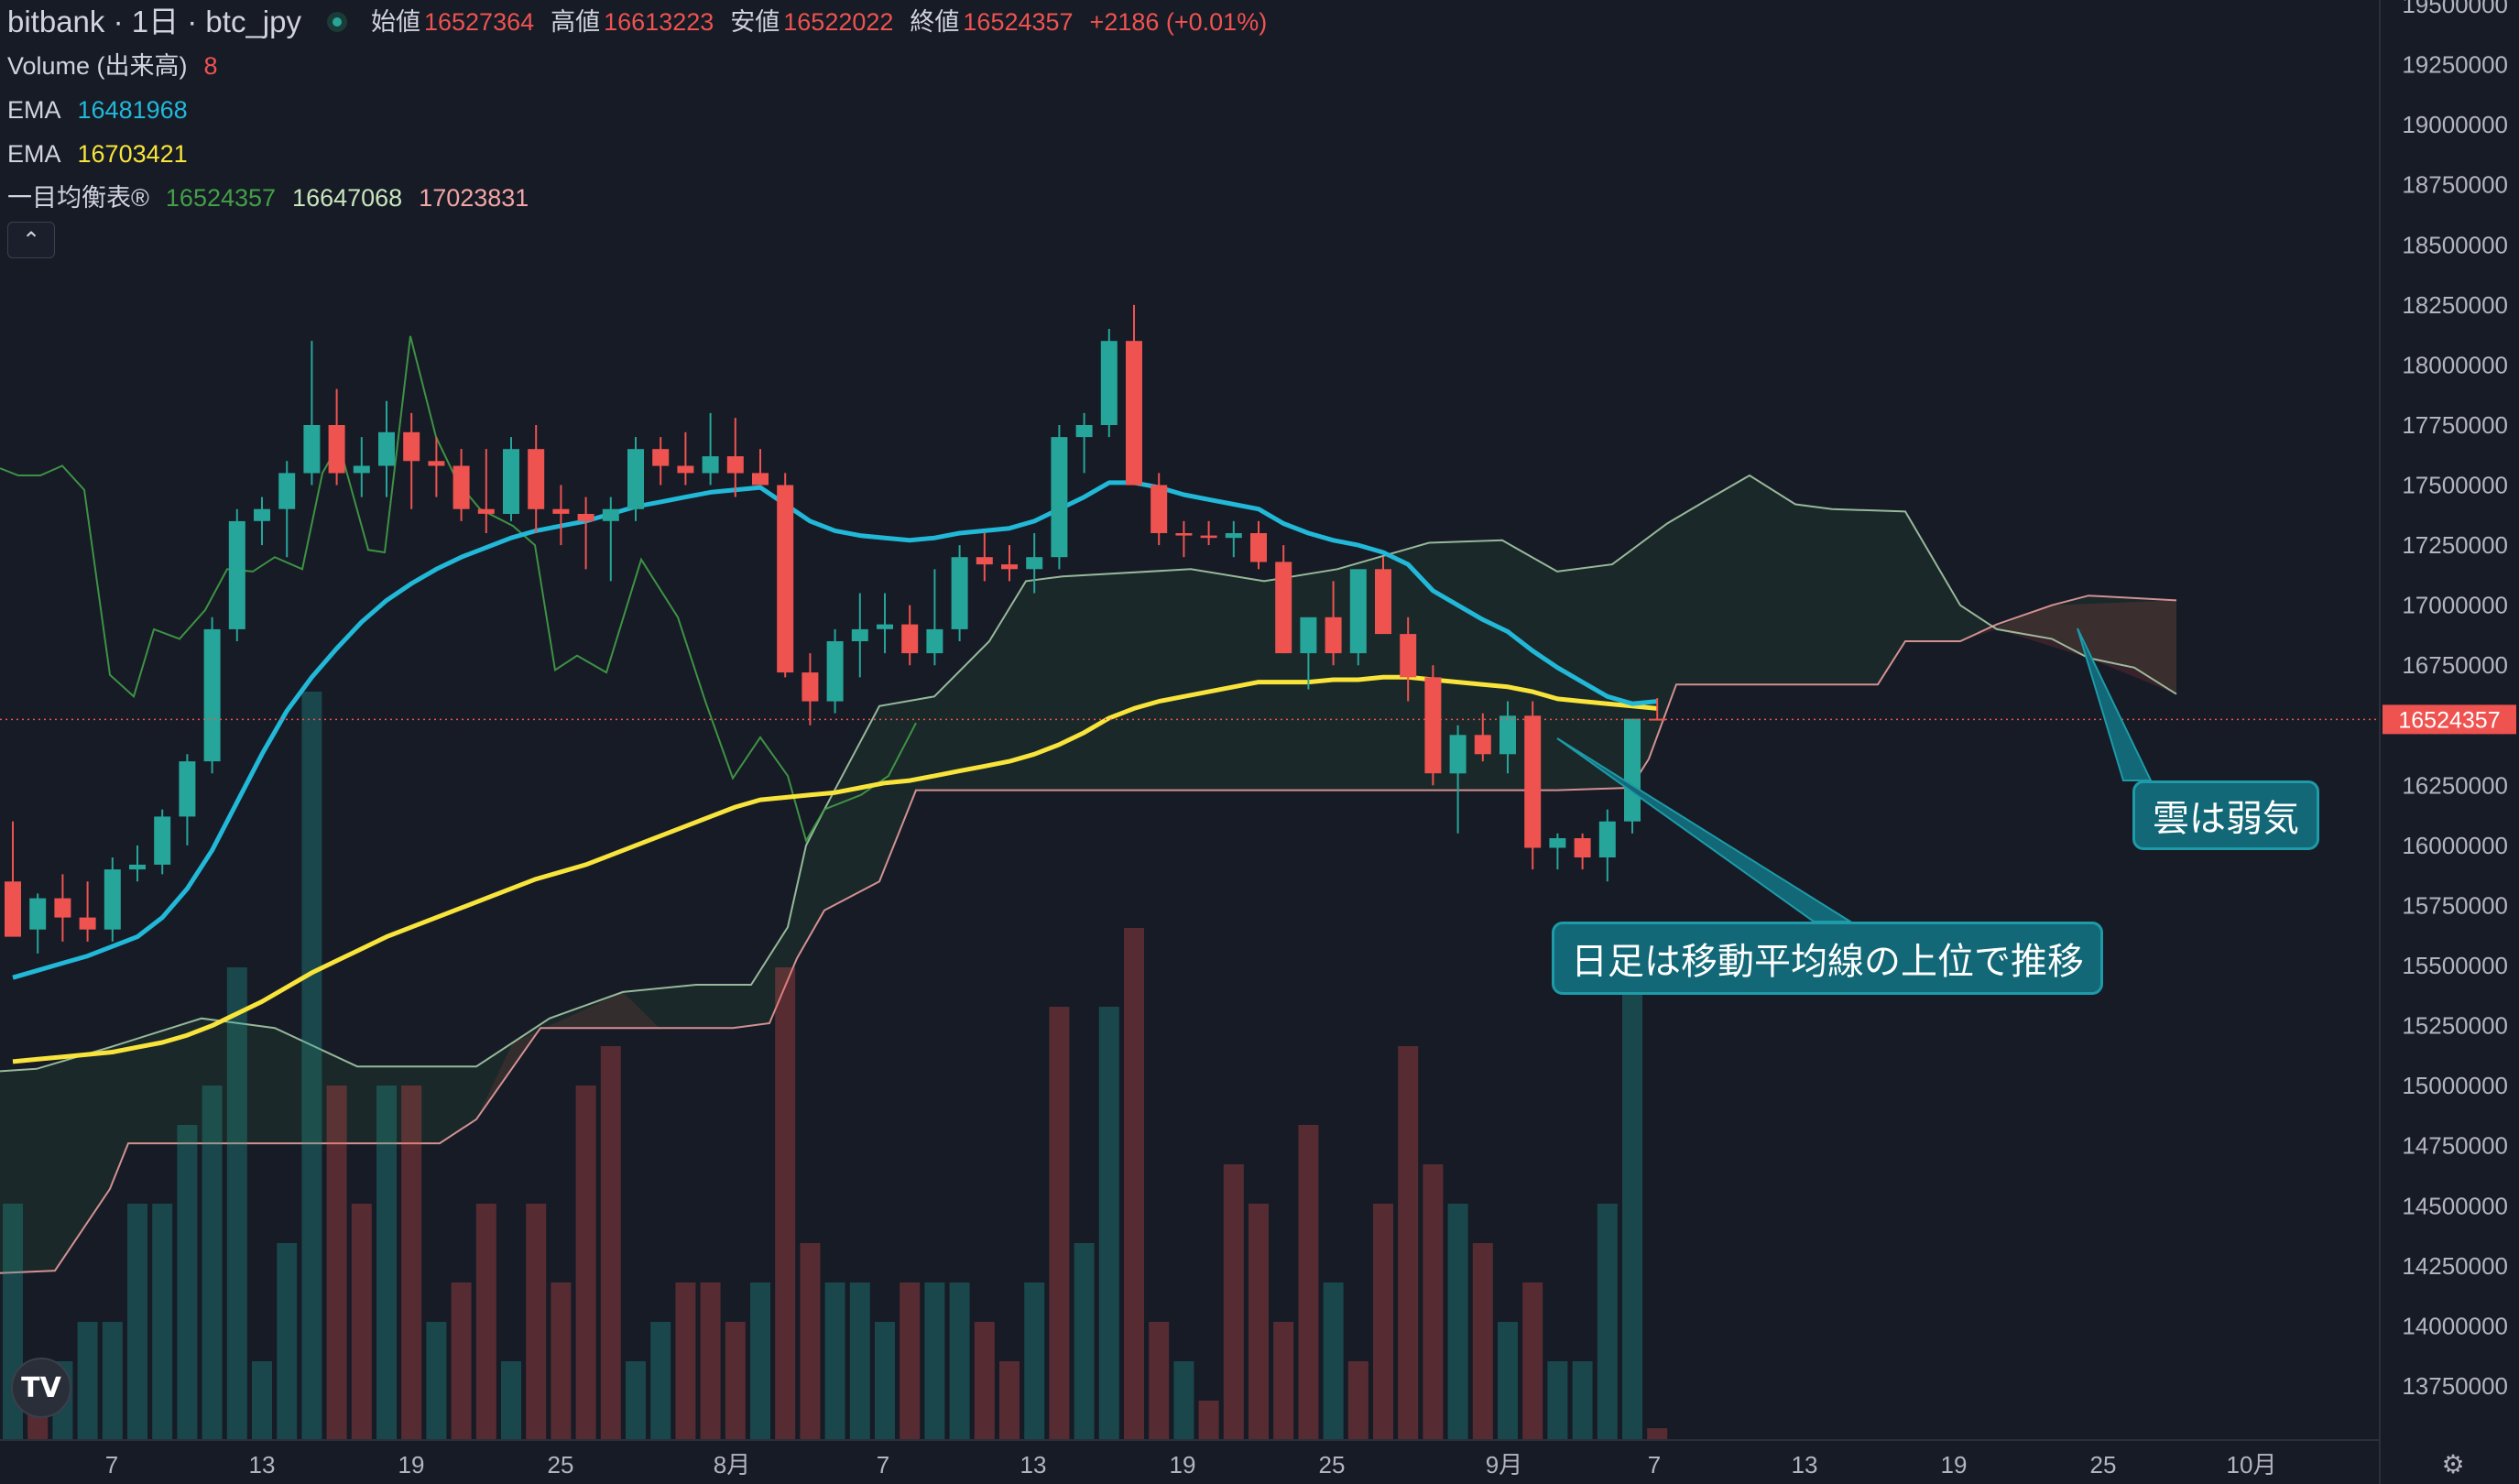  What do you see at coordinates (2455, 65) in the screenshot?
I see `y-tick-label: 19250000` at bounding box center [2455, 65].